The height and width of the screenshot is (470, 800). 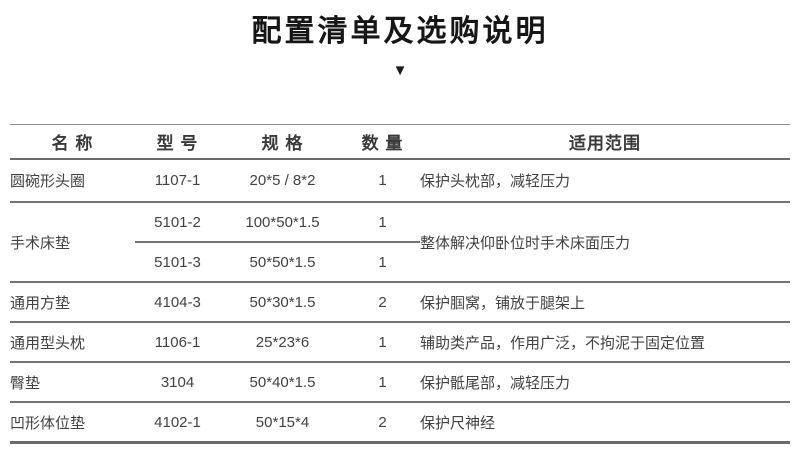 I want to click on cell-scope: 保护骶尾部，减轻压力, so click(x=605, y=382).